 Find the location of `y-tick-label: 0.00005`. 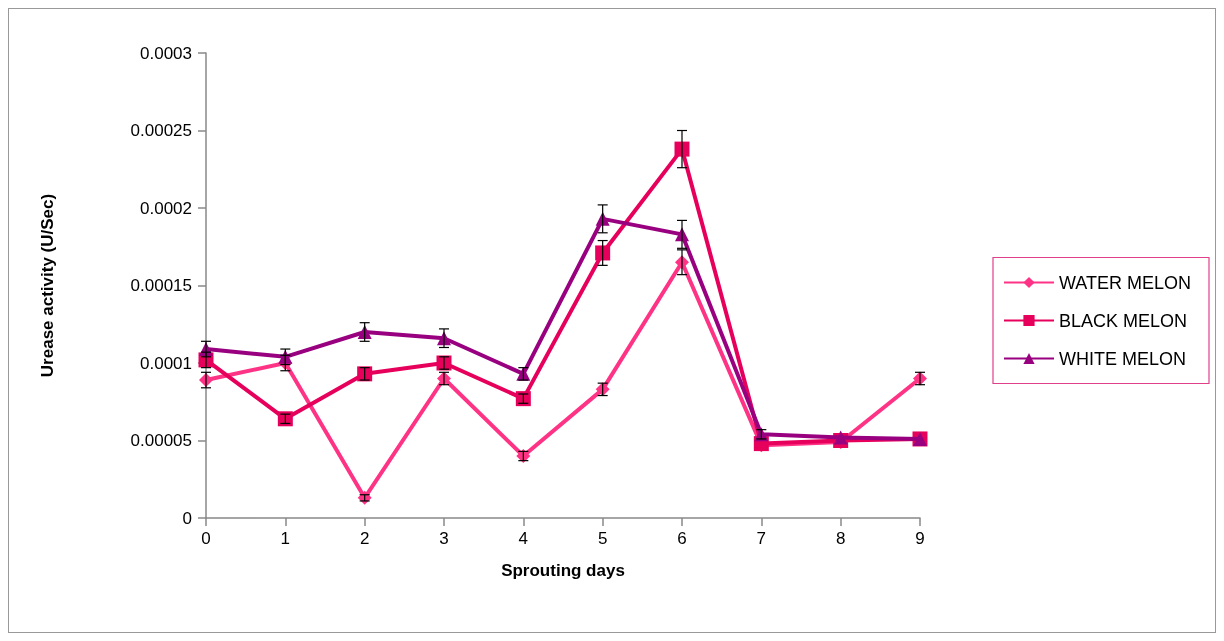

y-tick-label: 0.00005 is located at coordinates (161, 440).